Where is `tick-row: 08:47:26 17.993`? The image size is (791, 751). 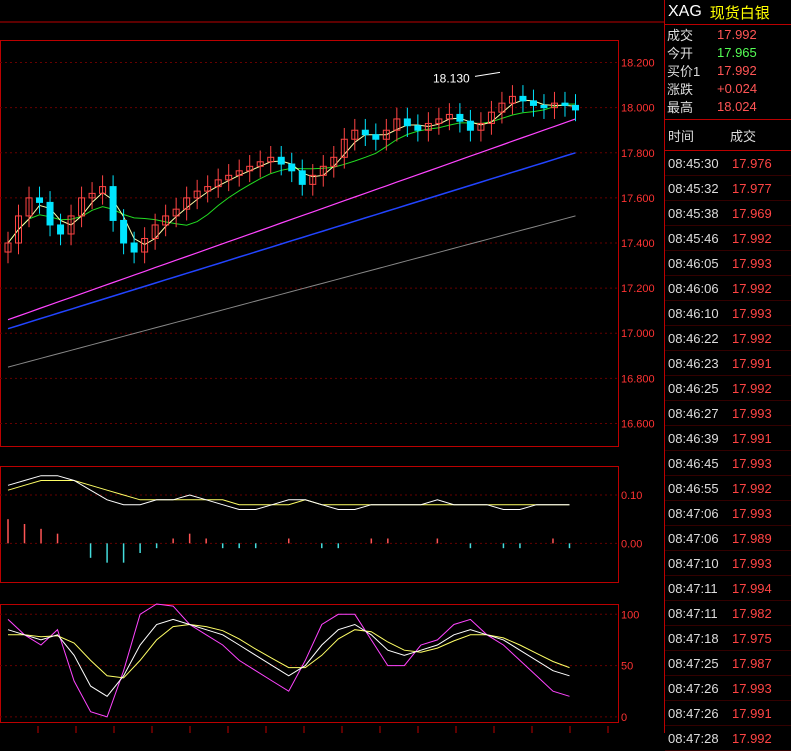
tick-row: 08:47:26 17.993 is located at coordinates (728, 688).